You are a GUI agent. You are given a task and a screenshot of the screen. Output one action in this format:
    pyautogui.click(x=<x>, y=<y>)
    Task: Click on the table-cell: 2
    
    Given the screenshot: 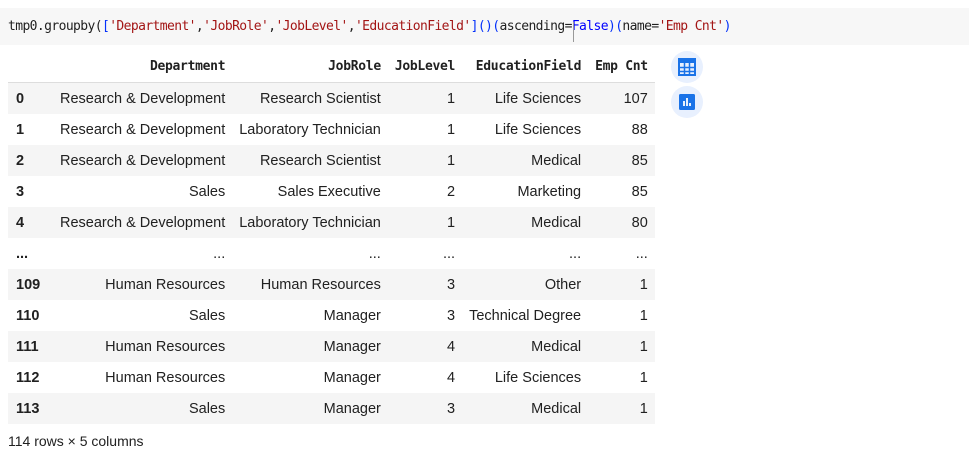 What is the action you would take?
    pyautogui.click(x=451, y=191)
    